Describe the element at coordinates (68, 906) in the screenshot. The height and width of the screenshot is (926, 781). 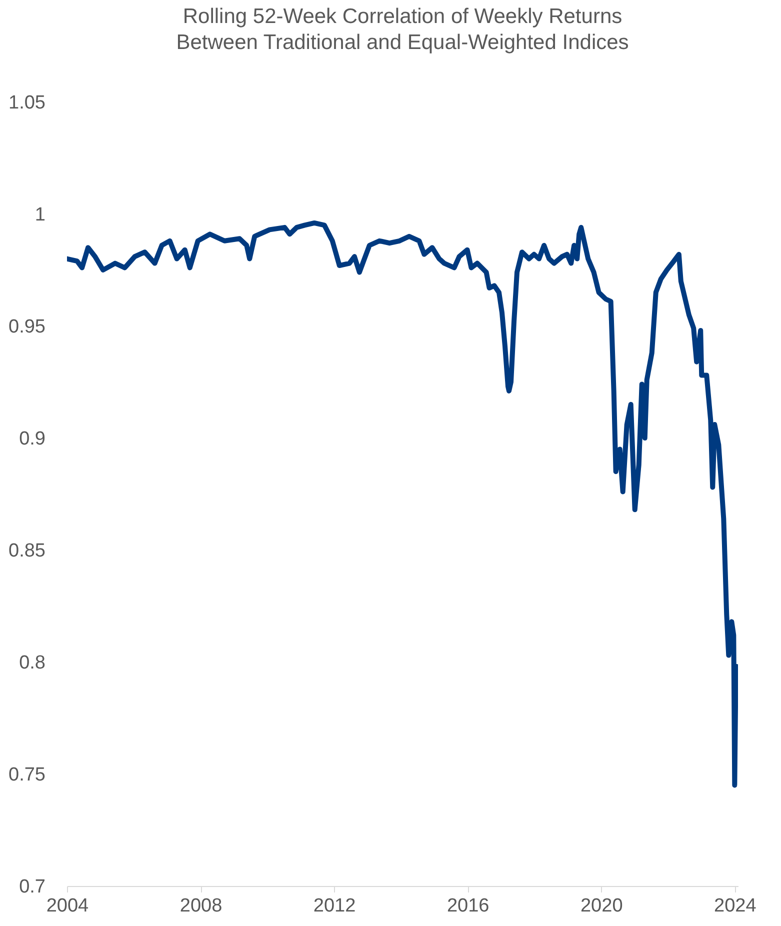
I see `x-tick-label: 2004` at that location.